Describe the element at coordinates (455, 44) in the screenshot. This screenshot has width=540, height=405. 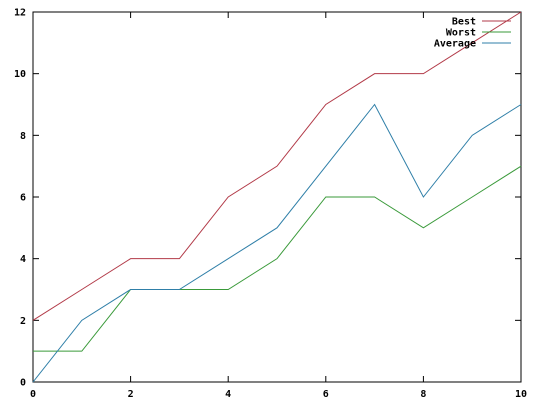
I see `legend-label-average: Average` at that location.